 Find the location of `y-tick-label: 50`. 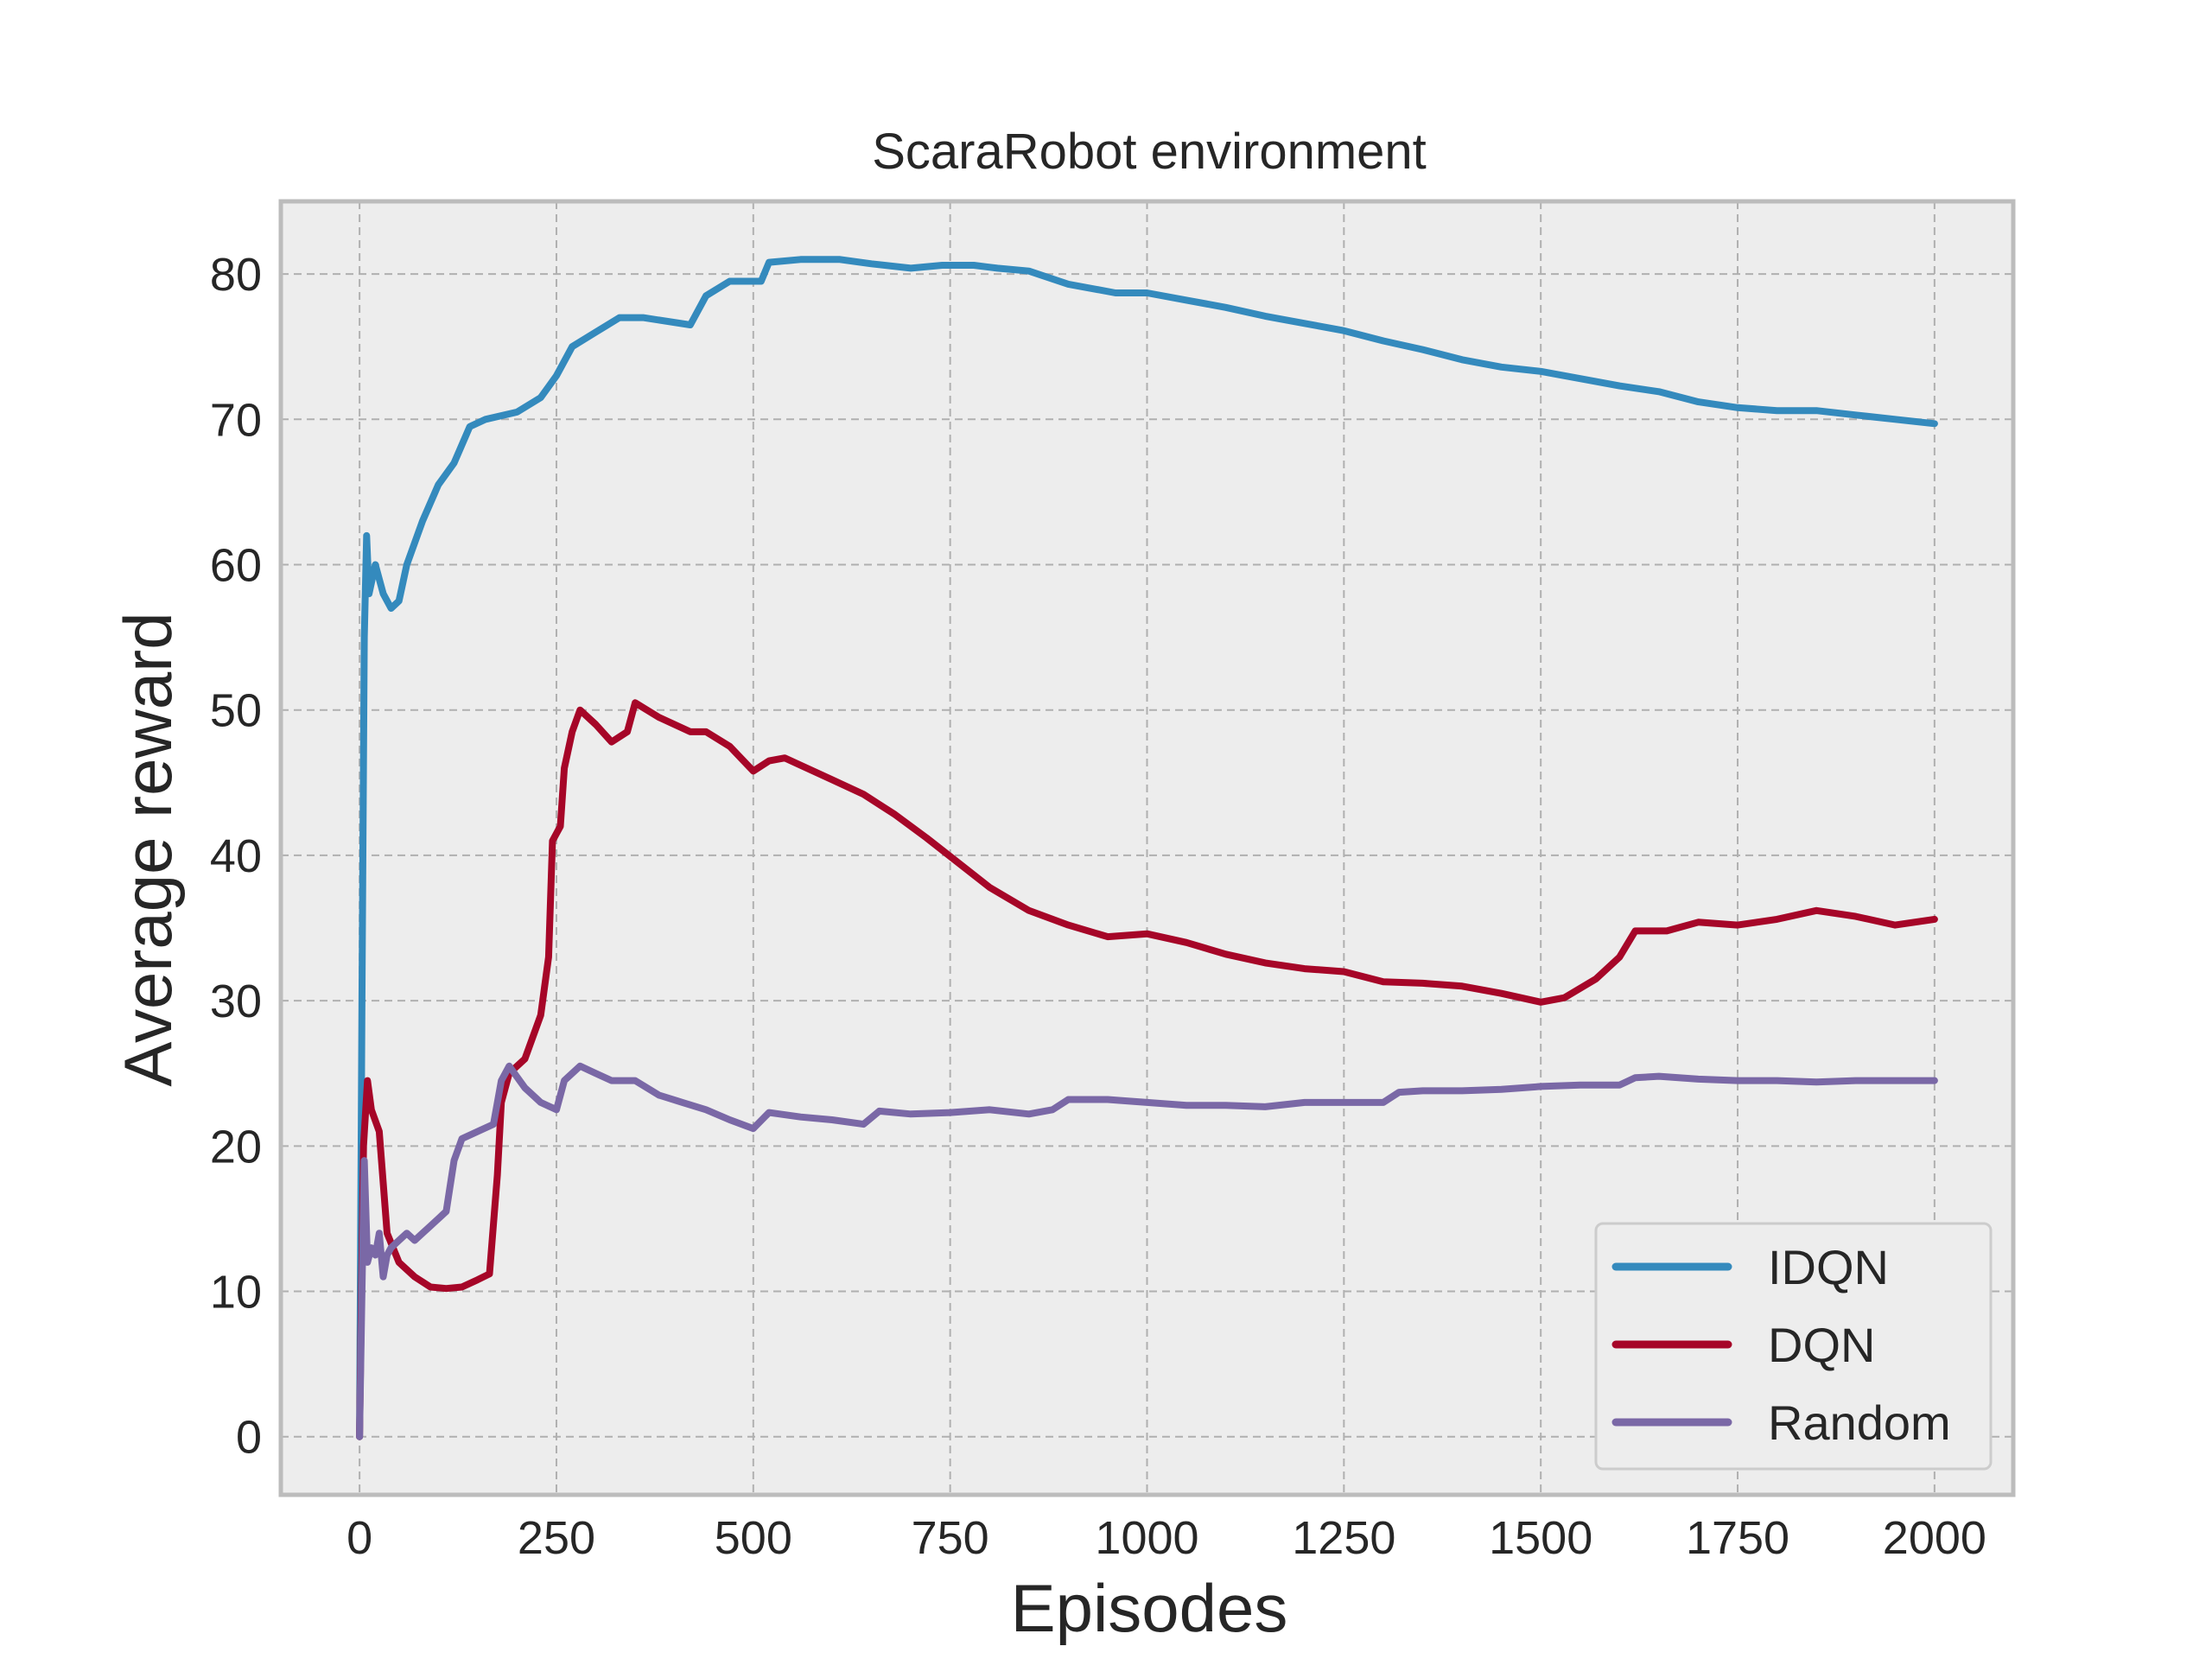

y-tick-label: 50 is located at coordinates (236, 711).